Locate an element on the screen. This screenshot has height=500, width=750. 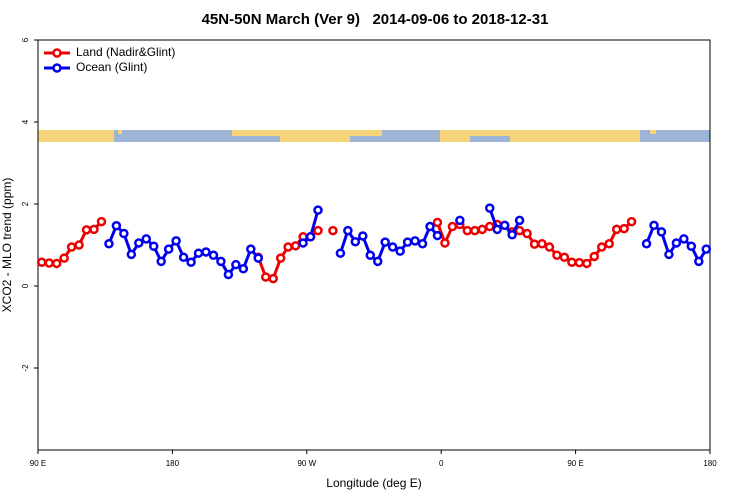
map-strip is located at coordinates (374, 136).